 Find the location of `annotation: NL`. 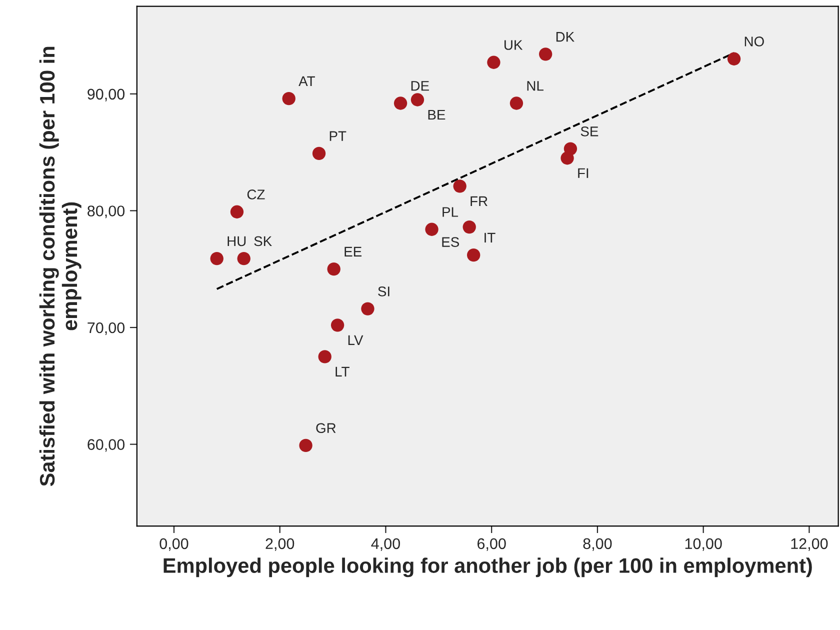

annotation: NL is located at coordinates (535, 86).